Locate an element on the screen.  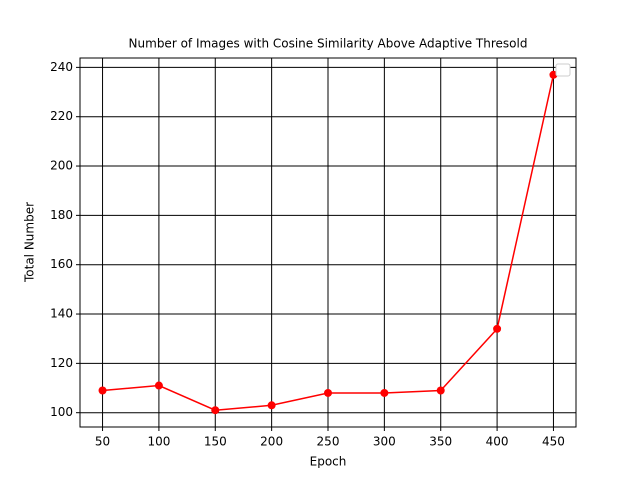
y-tick-label: 240 is located at coordinates (61, 67).